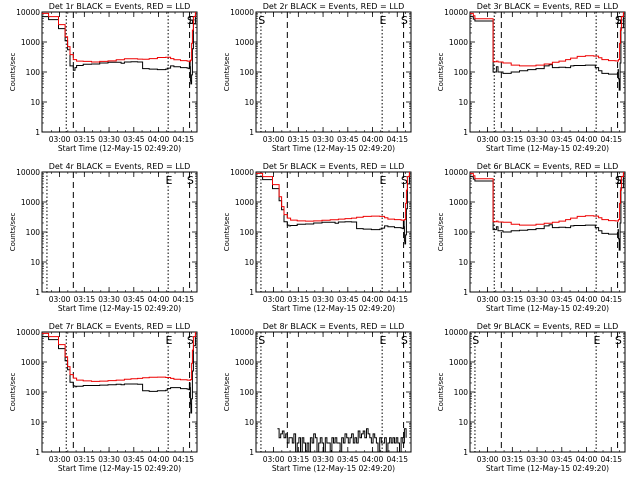  I want to click on panel-title: Det 6r BLACK = Events, RED = LLD, so click(548, 166).